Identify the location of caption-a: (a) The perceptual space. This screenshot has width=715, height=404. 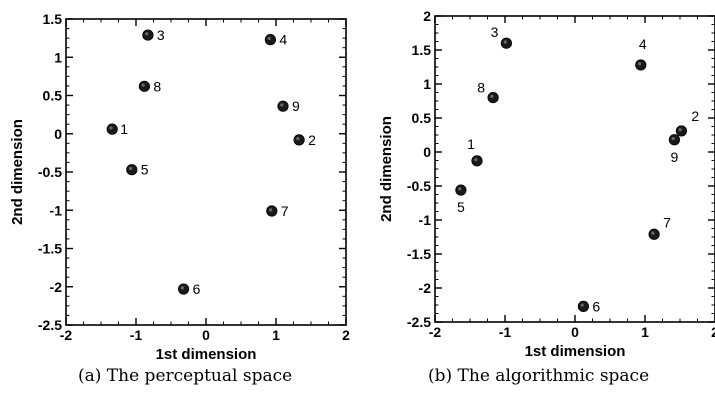
(185, 376).